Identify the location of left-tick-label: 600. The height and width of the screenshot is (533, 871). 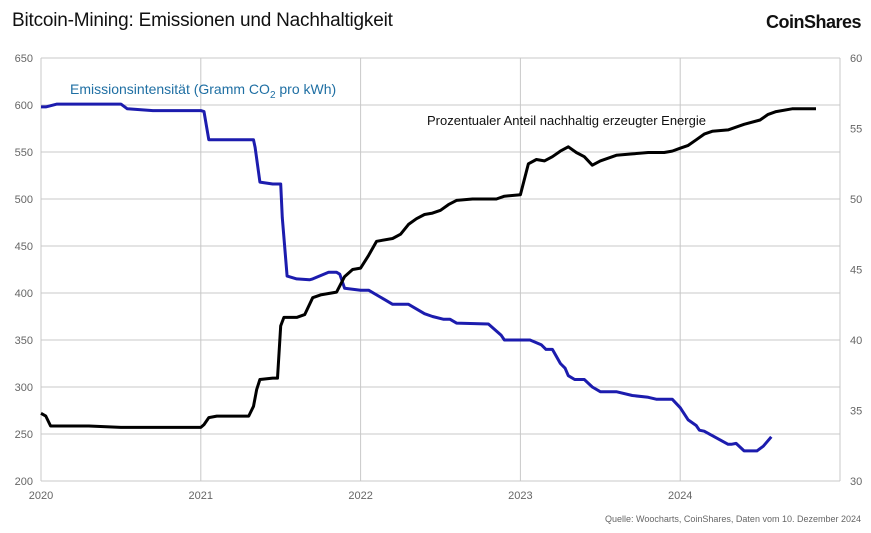
(24, 106).